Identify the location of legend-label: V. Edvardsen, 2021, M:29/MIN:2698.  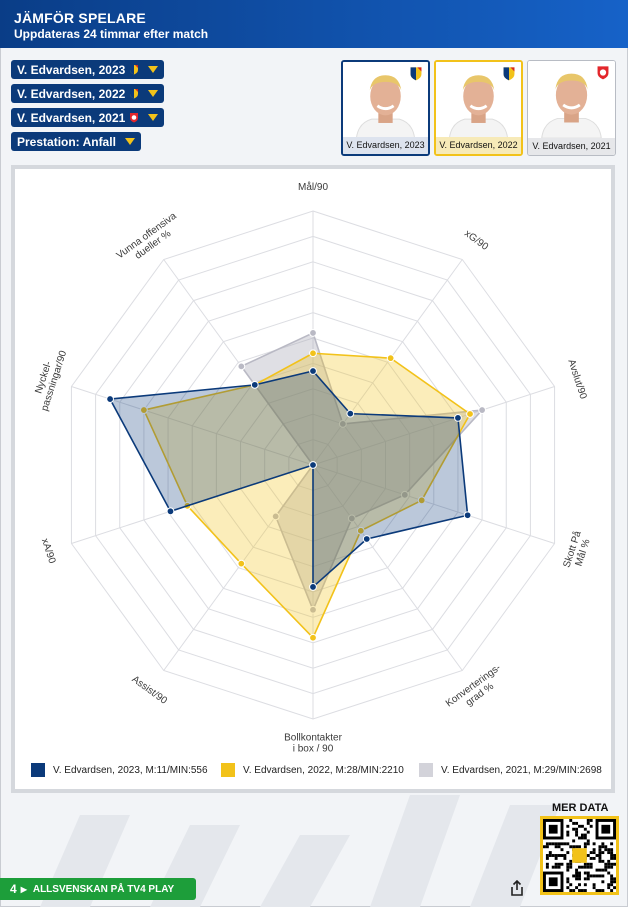
(521, 770).